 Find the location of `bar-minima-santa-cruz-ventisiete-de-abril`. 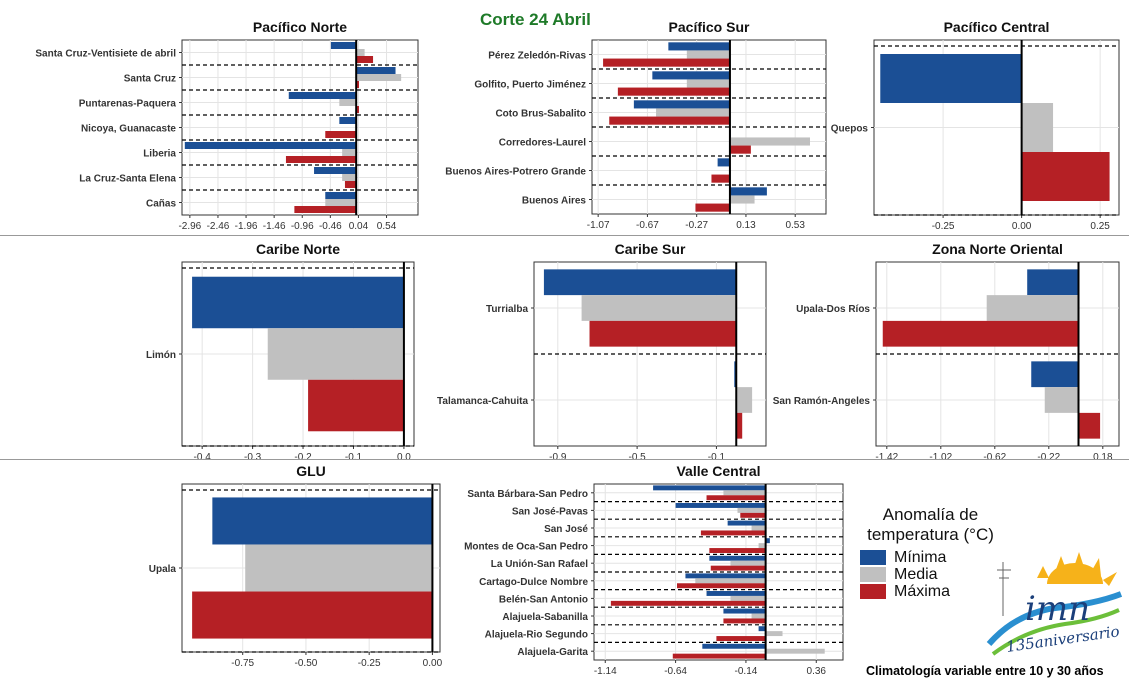

bar-minima-santa-cruz-ventisiete-de-abril is located at coordinates (343, 45).